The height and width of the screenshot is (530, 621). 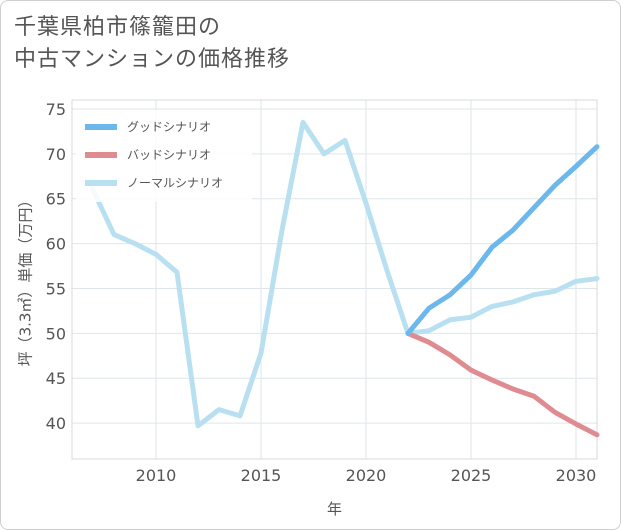 What do you see at coordinates (169, 155) in the screenshot?
I see `legend-label: バッドシナリオ` at bounding box center [169, 155].